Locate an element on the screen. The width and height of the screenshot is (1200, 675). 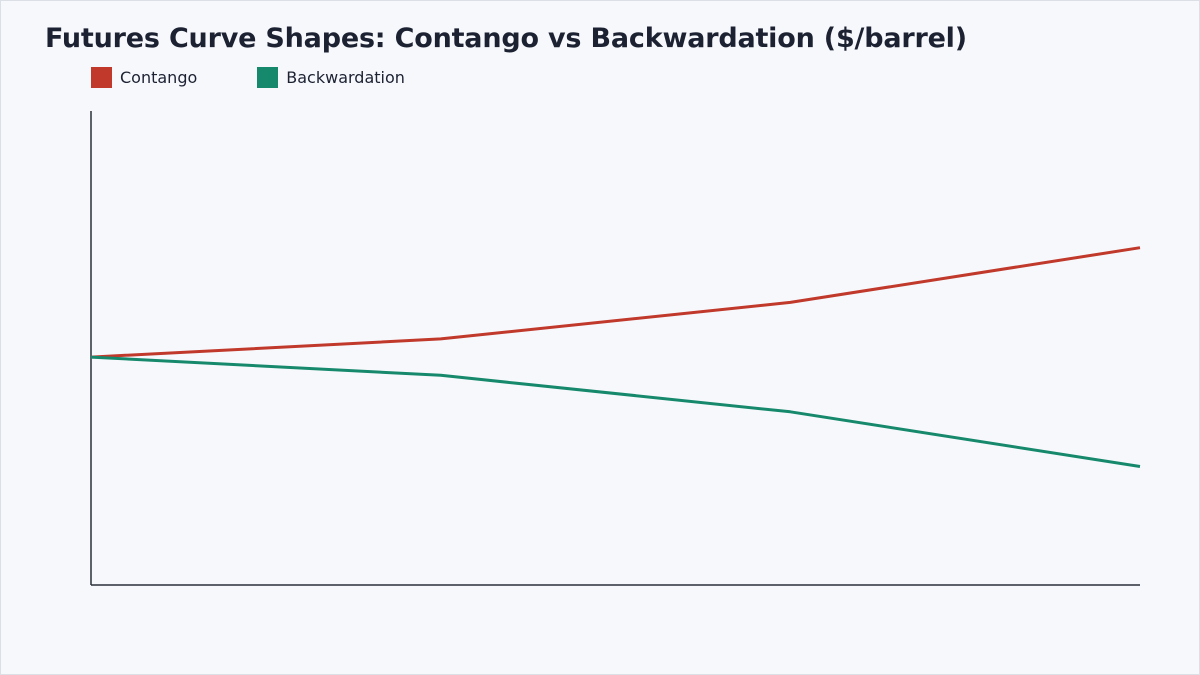
legend: Contango Backwardation is located at coordinates (278, 77).